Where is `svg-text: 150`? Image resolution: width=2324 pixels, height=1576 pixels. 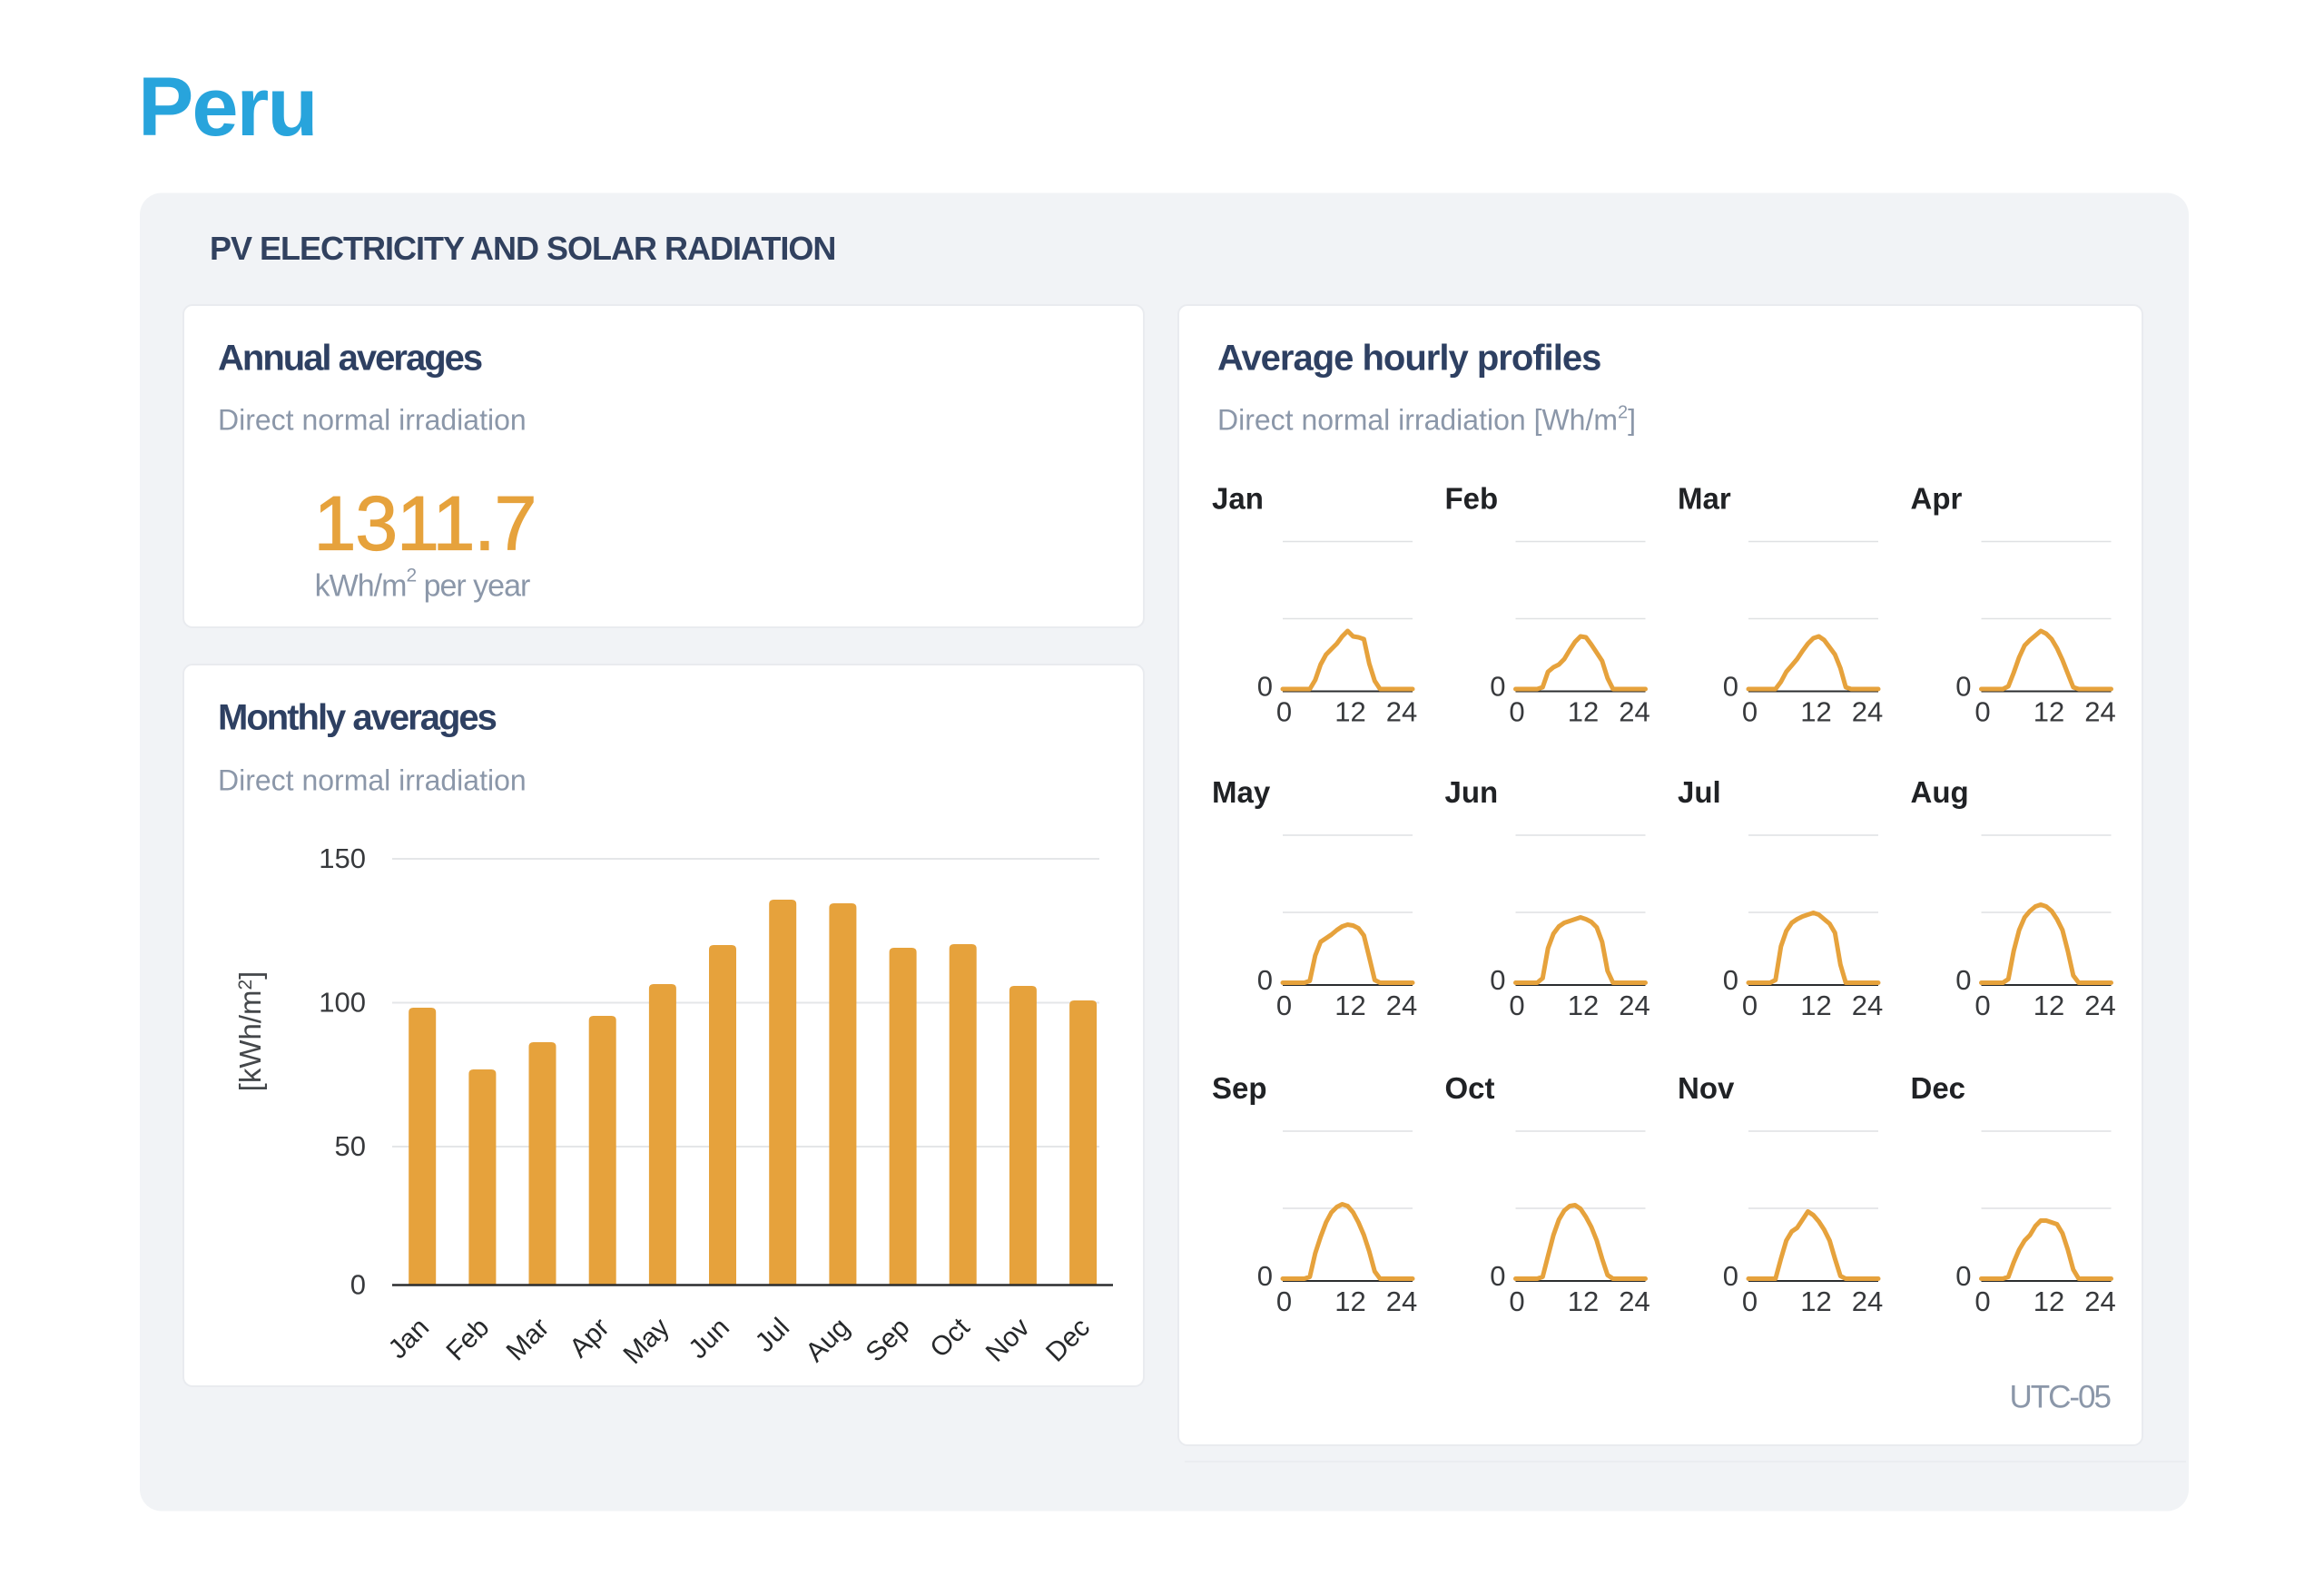
svg-text: 150 is located at coordinates (342, 858).